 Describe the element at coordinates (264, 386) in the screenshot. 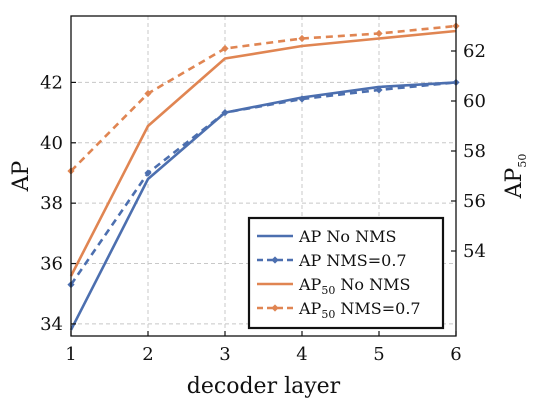

I see `x-axis-title: decoder layer` at that location.